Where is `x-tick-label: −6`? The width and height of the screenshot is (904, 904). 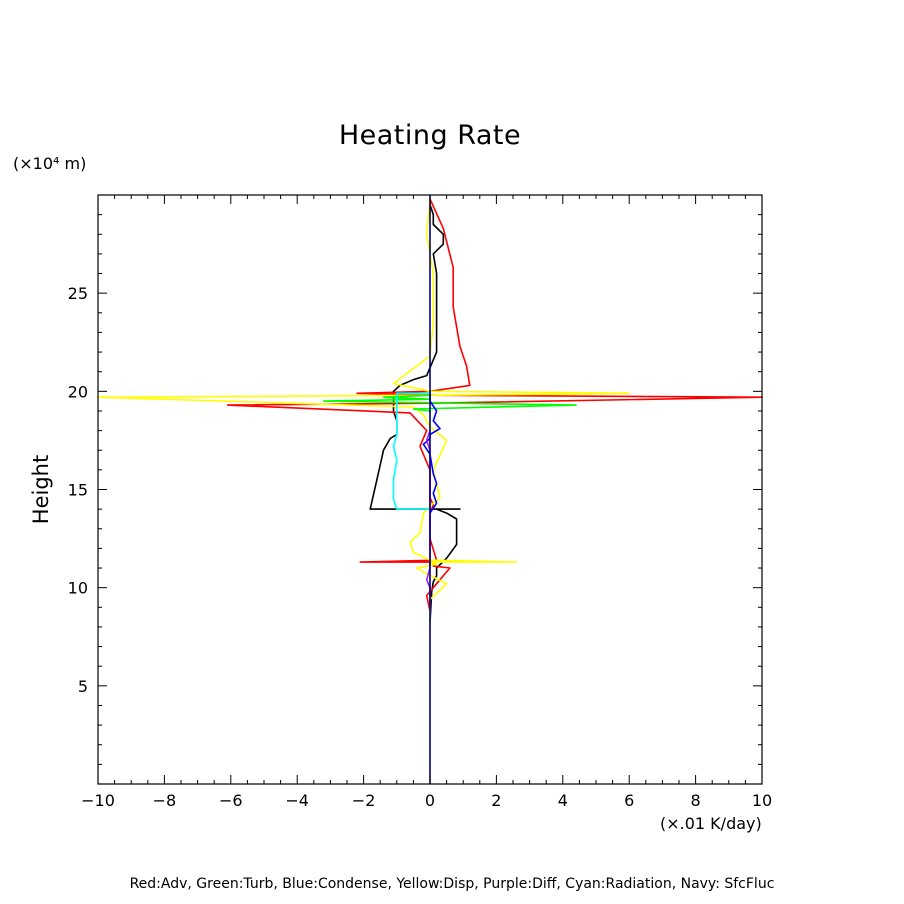 x-tick-label: −6 is located at coordinates (231, 800).